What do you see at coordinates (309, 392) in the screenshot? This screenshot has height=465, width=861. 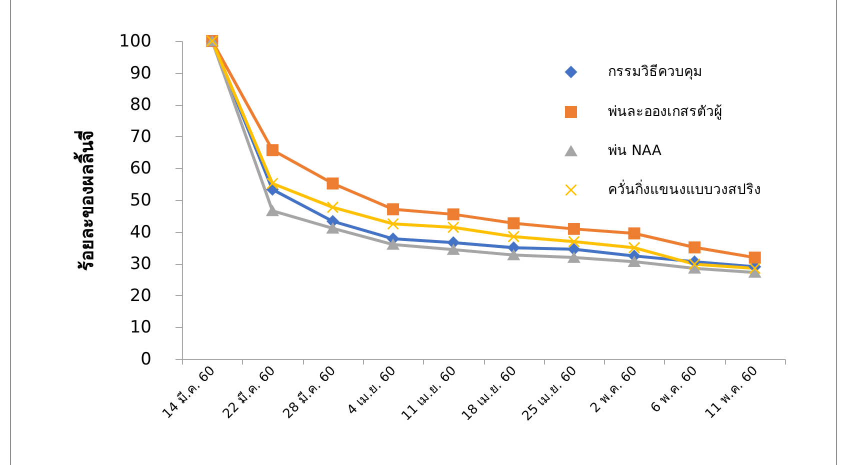 I see `x-tick-label: 28 มี.ค. 60` at bounding box center [309, 392].